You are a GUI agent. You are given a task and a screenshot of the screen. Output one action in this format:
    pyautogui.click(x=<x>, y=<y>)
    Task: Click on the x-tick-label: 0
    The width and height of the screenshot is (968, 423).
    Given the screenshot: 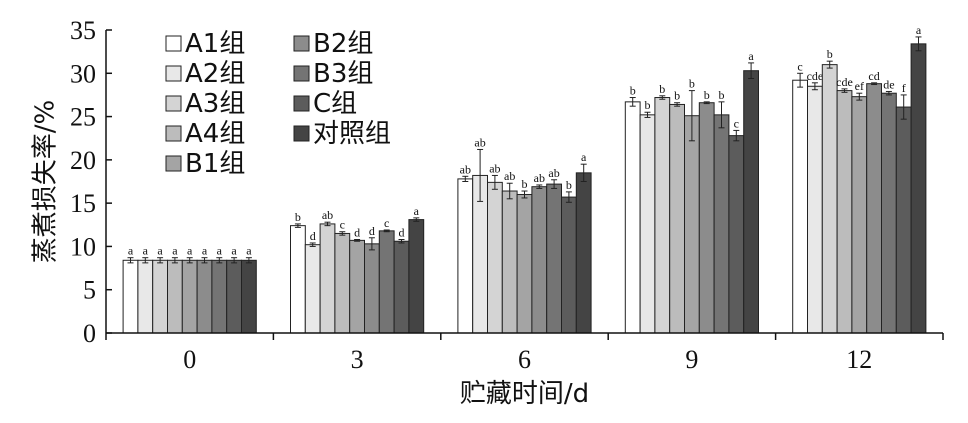 What is the action you would take?
    pyautogui.click(x=189, y=359)
    